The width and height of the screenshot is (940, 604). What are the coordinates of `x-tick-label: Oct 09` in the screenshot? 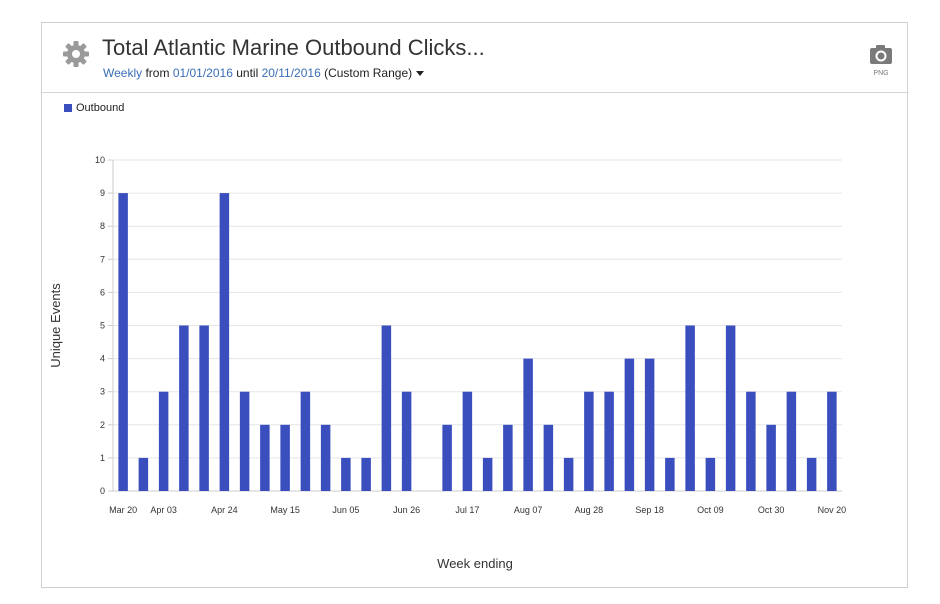 It's located at (710, 510).